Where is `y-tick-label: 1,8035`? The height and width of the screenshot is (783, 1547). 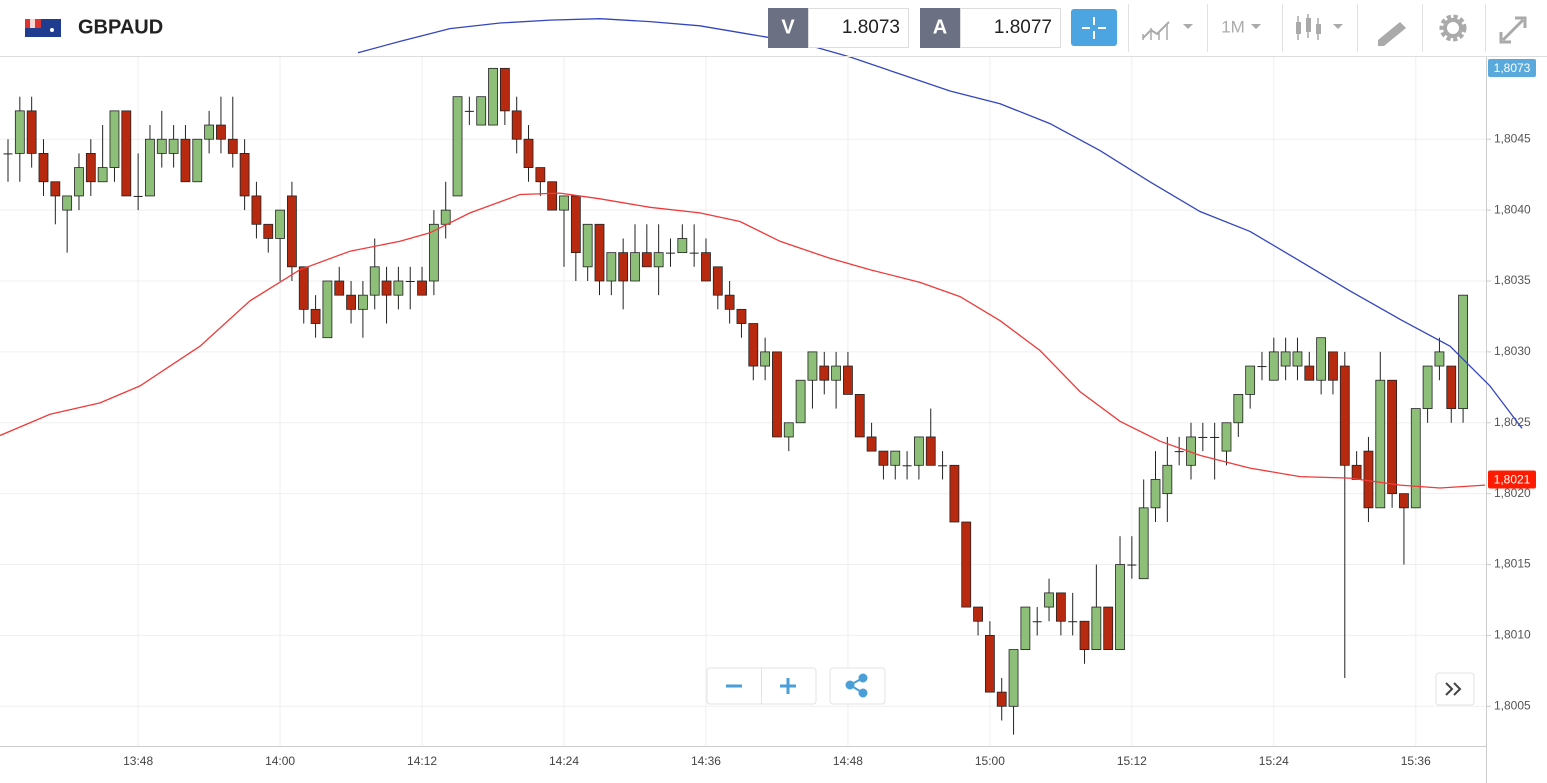 y-tick-label: 1,8035 is located at coordinates (1512, 280).